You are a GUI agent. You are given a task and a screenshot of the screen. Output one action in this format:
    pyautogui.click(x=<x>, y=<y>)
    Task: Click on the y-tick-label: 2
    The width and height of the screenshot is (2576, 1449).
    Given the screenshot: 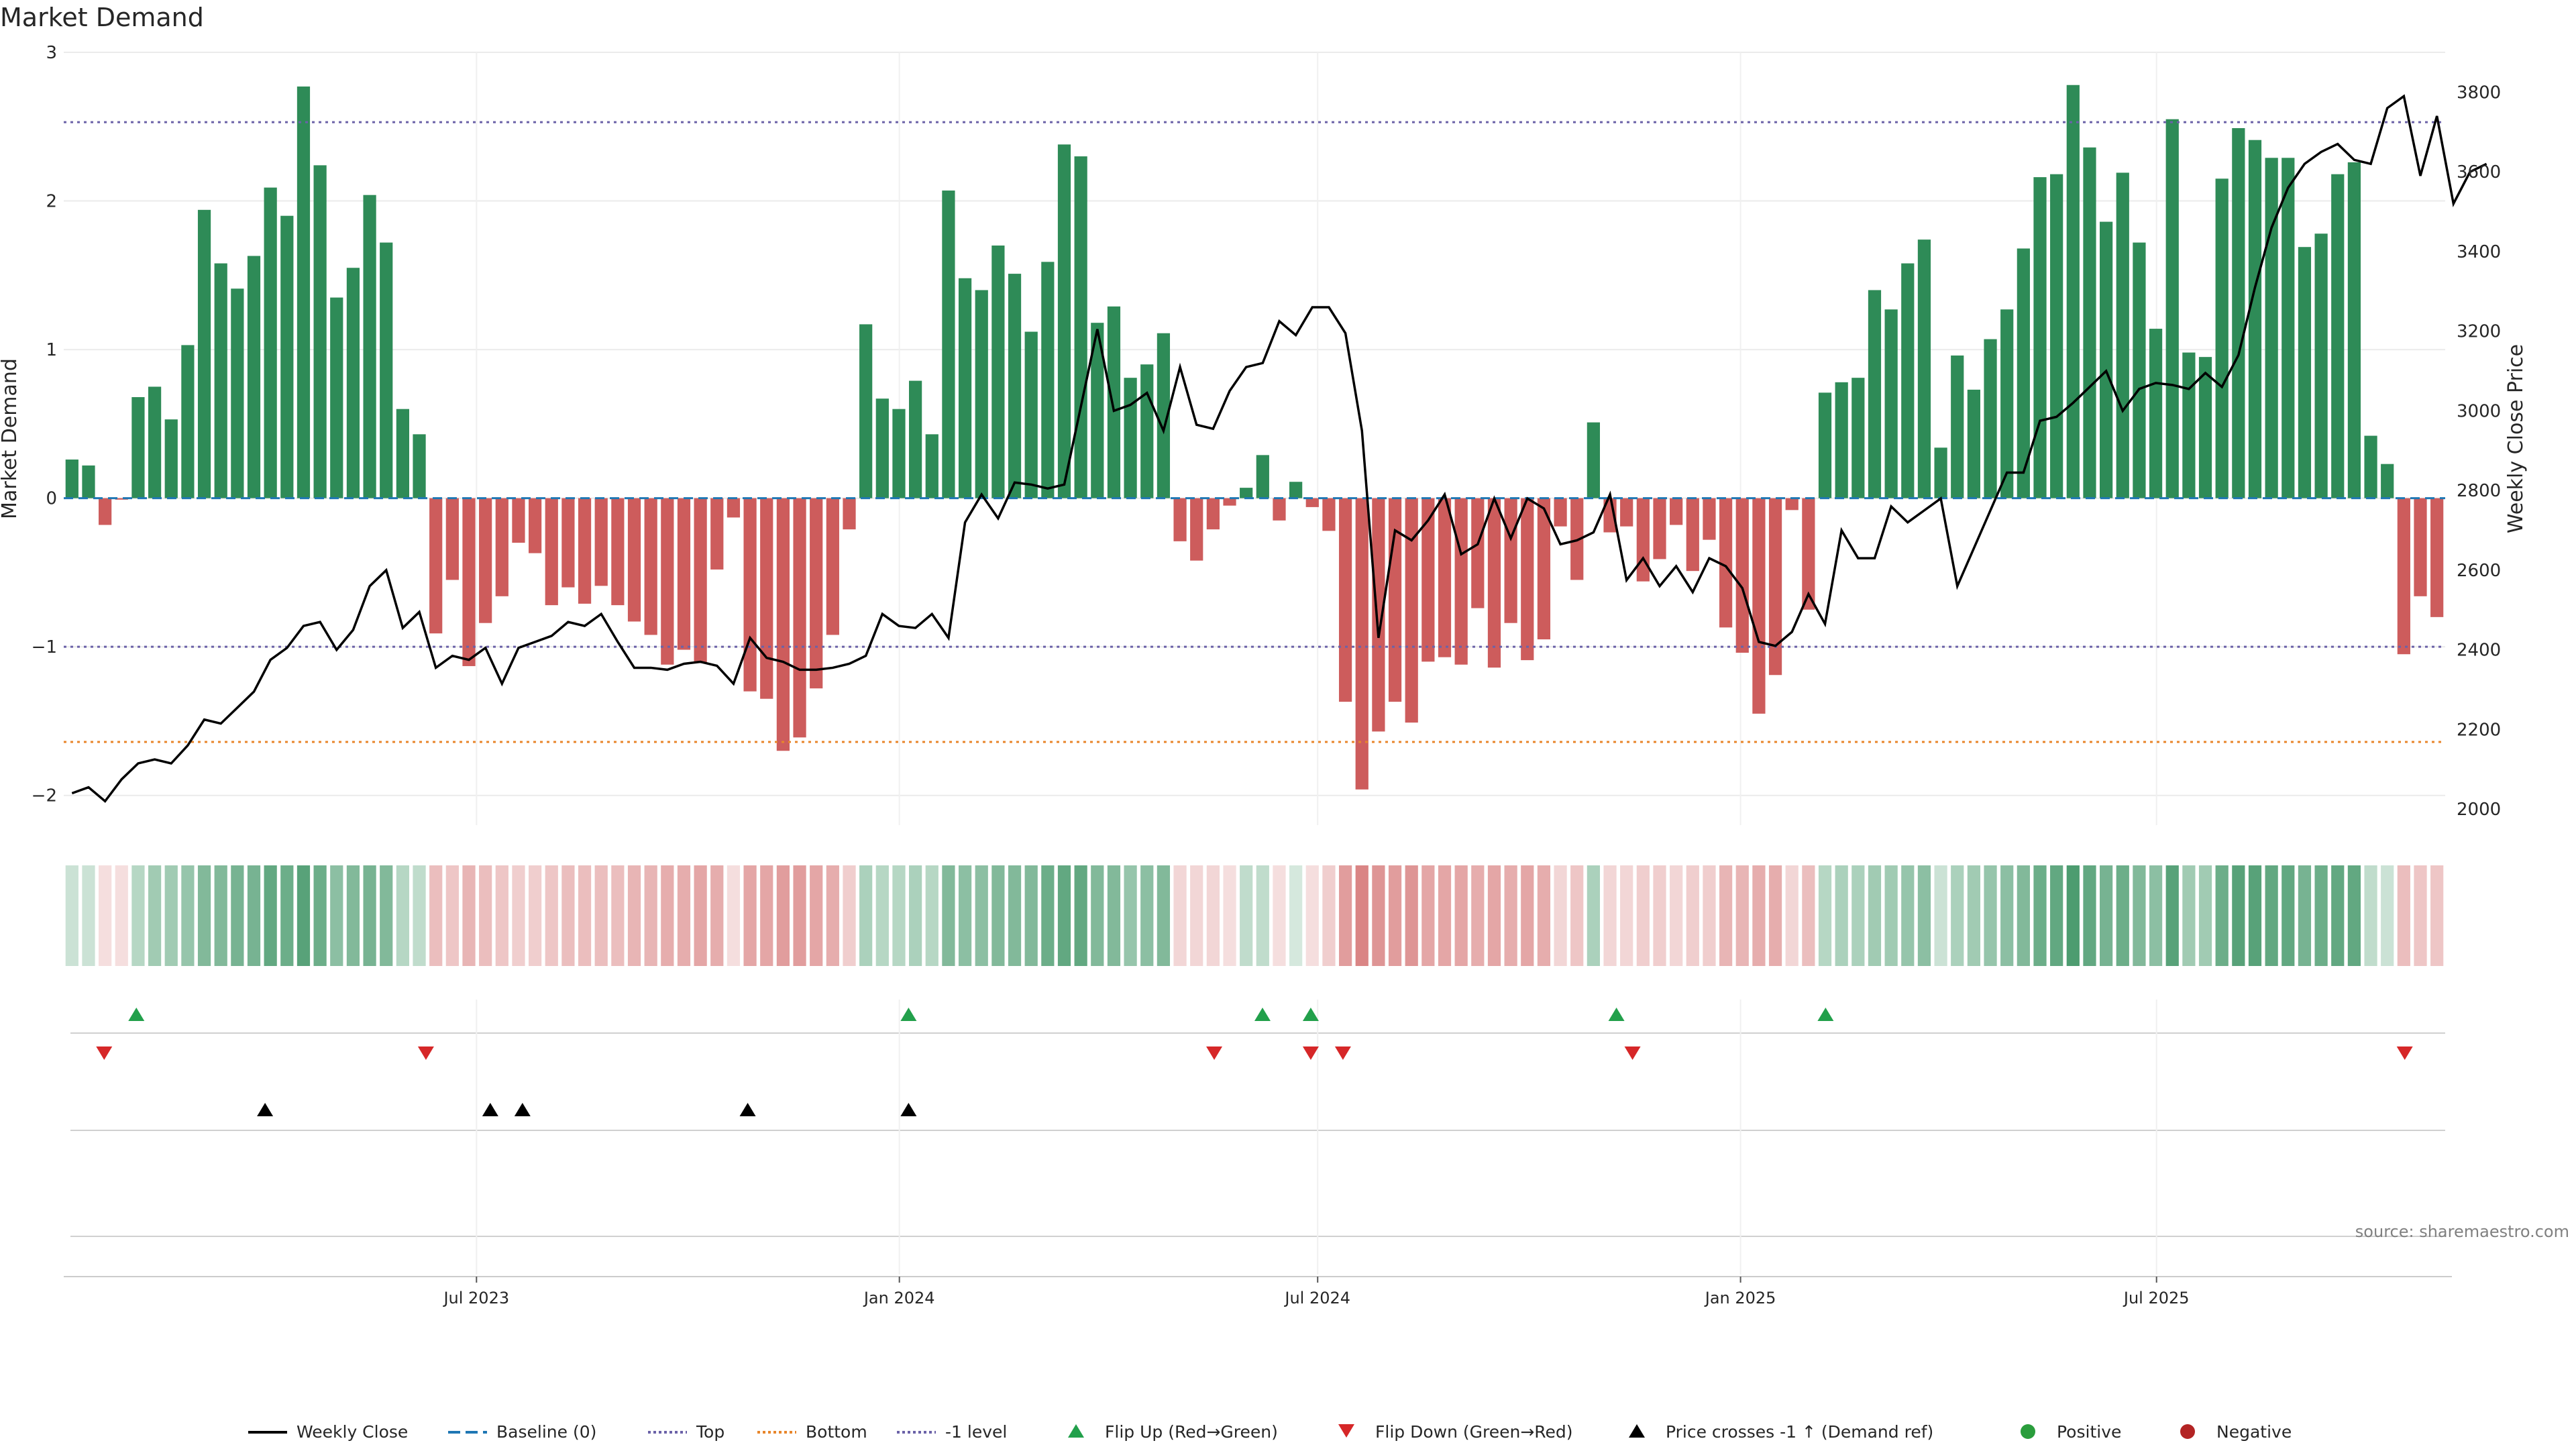 What is the action you would take?
    pyautogui.click(x=51, y=202)
    